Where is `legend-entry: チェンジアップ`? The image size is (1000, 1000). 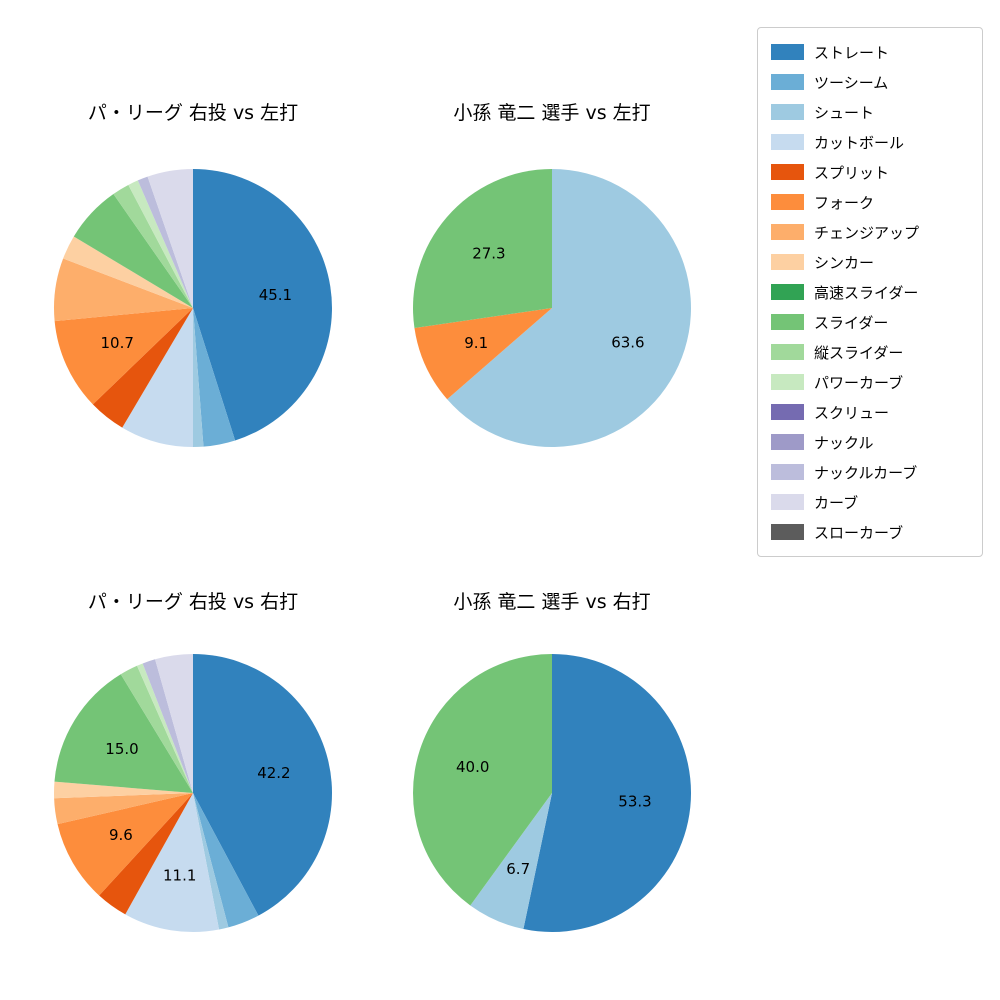
legend-entry: チェンジアップ is located at coordinates (870, 232).